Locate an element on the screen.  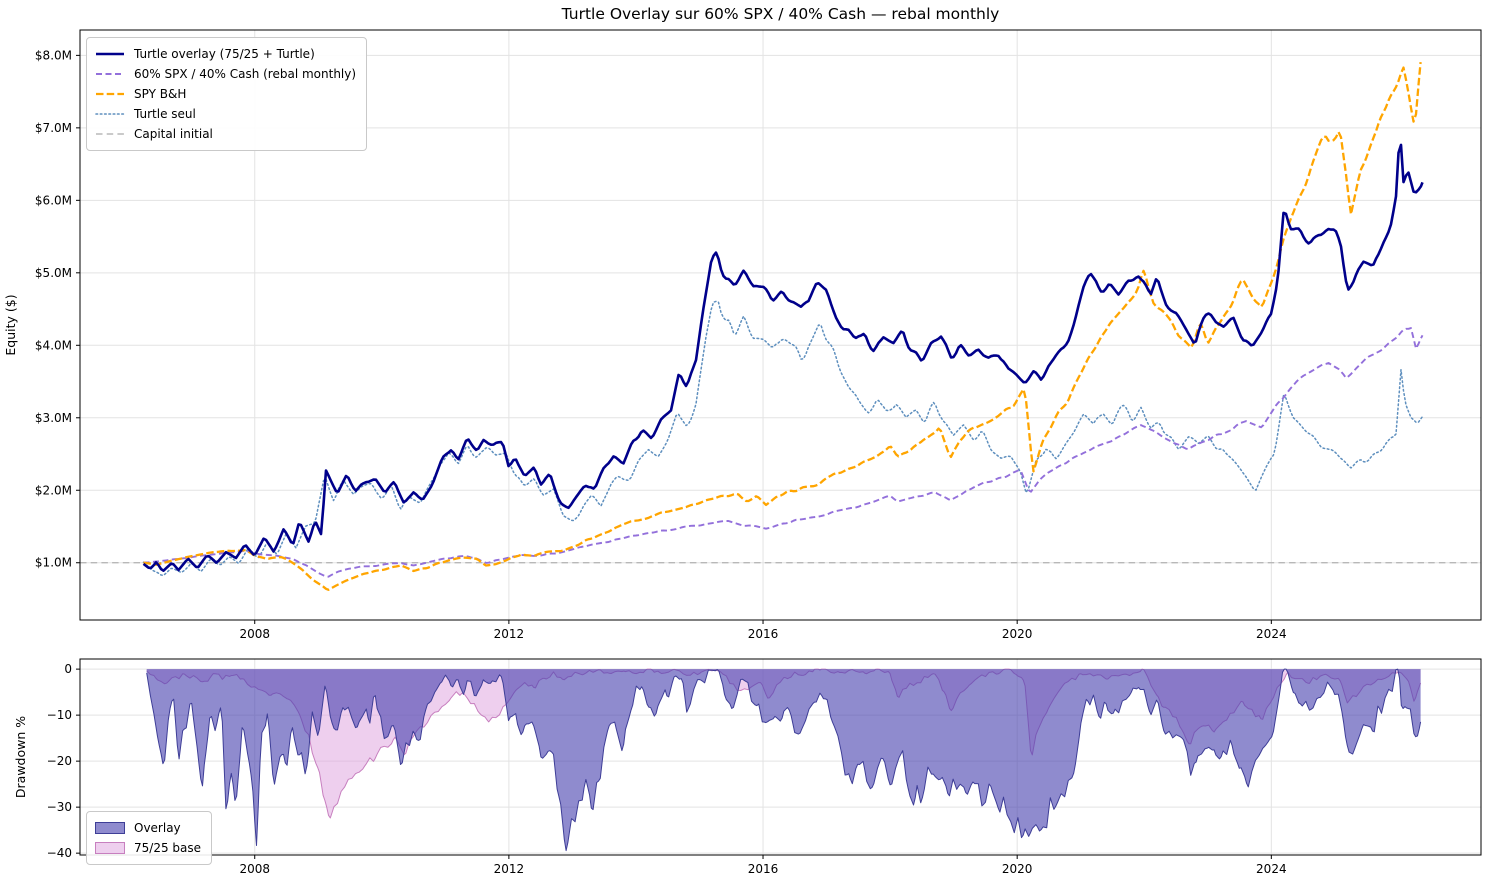
y-tick-label: −10 is located at coordinates (59, 715).